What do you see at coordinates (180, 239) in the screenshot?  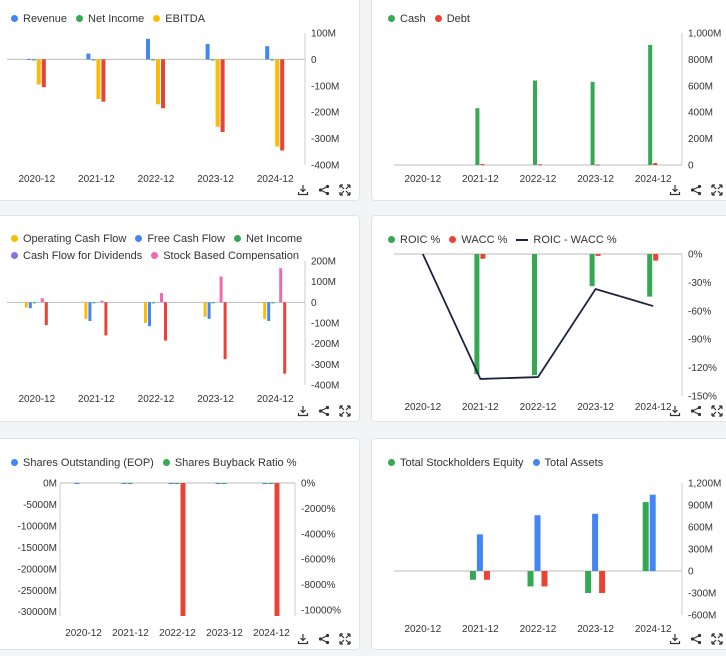 I see `legend-item-free-cash-flow: Free Cash Flow` at bounding box center [180, 239].